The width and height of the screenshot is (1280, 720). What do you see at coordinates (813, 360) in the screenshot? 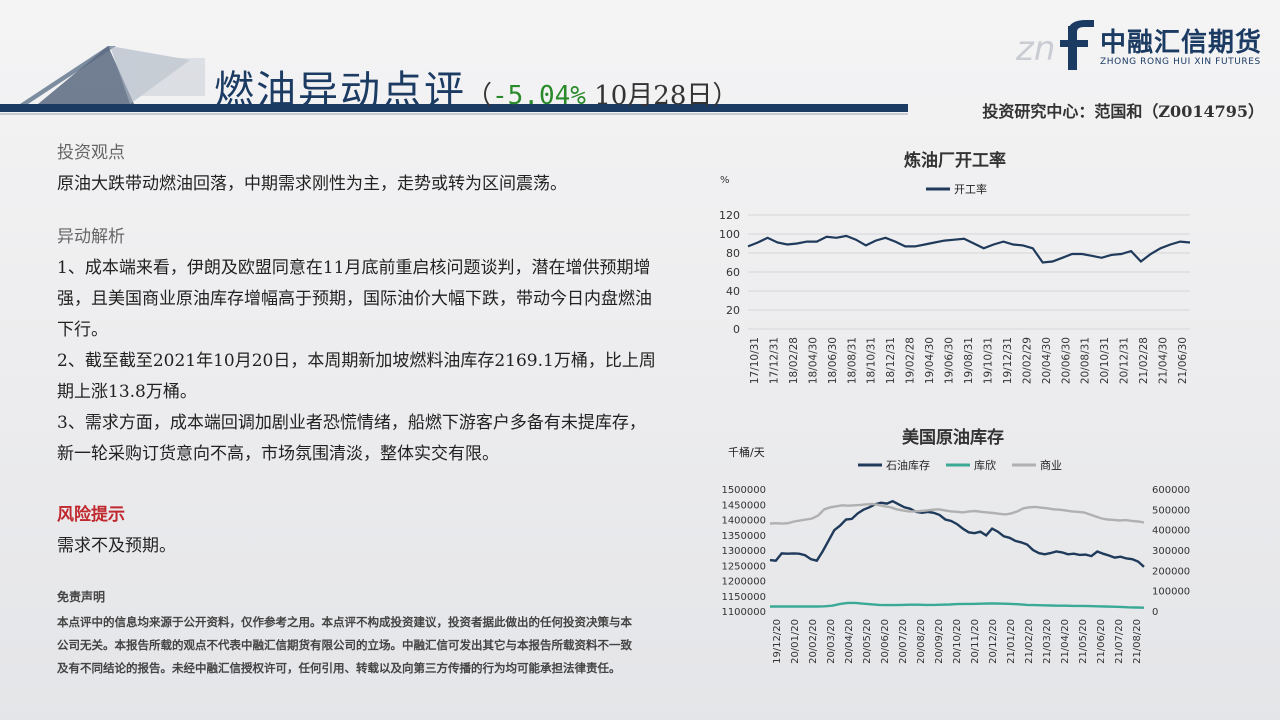
I see `chart1-x-tick: 18/04/30` at bounding box center [813, 360].